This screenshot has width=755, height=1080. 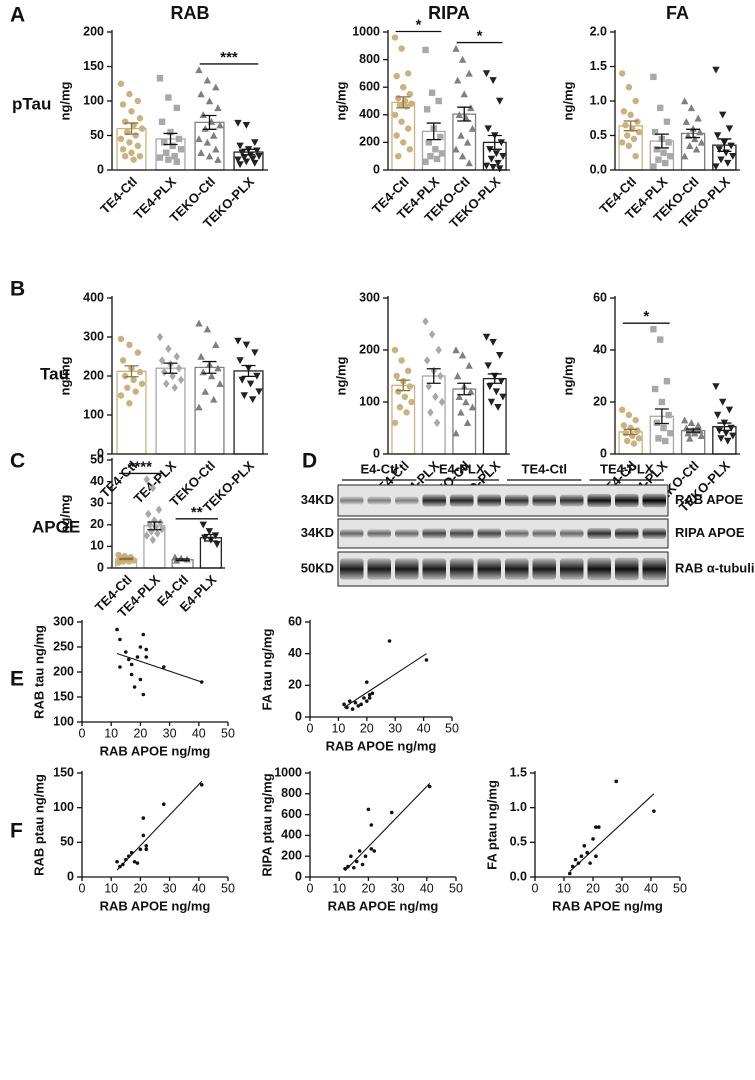 I want to click on lane-group-label: TE4-Ctl, so click(x=545, y=468).